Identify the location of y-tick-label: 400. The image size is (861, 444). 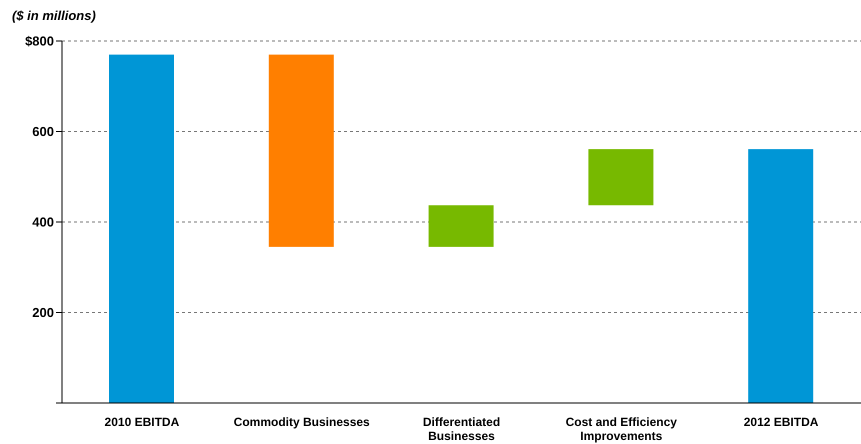
(43, 222).